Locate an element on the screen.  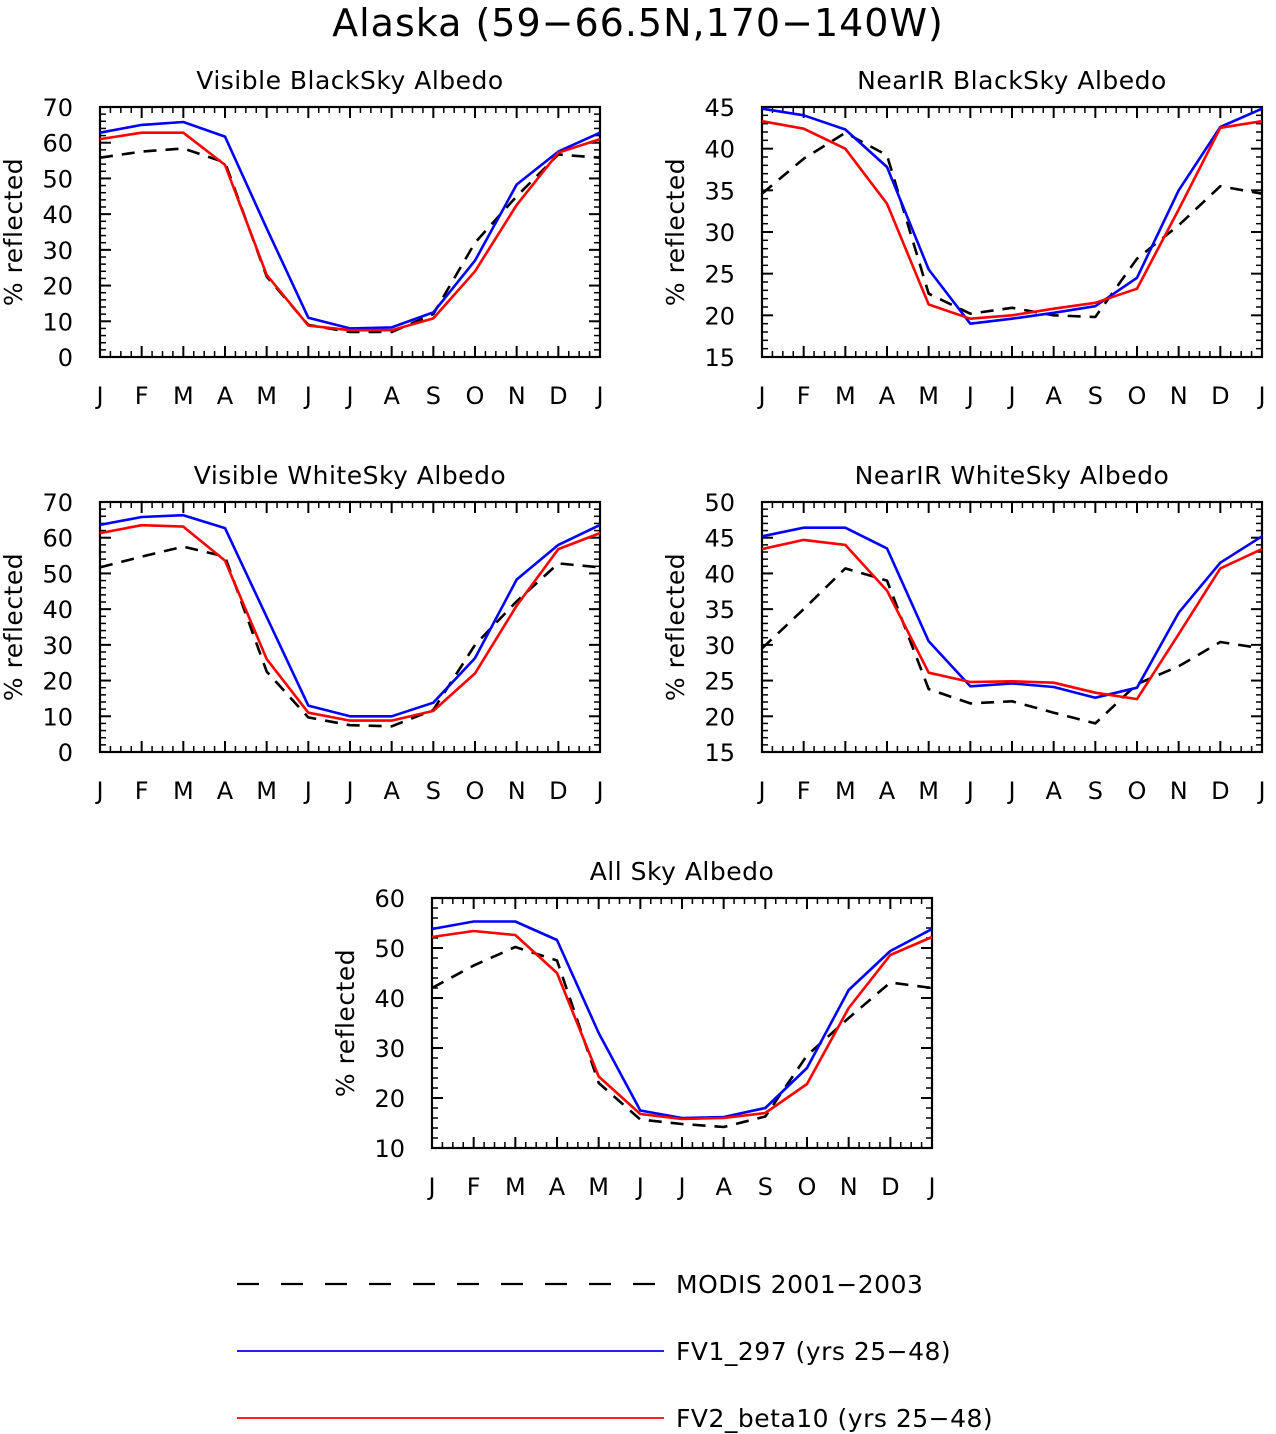
panel-title: Visible WhiteSky Albedo is located at coordinates (350, 475).